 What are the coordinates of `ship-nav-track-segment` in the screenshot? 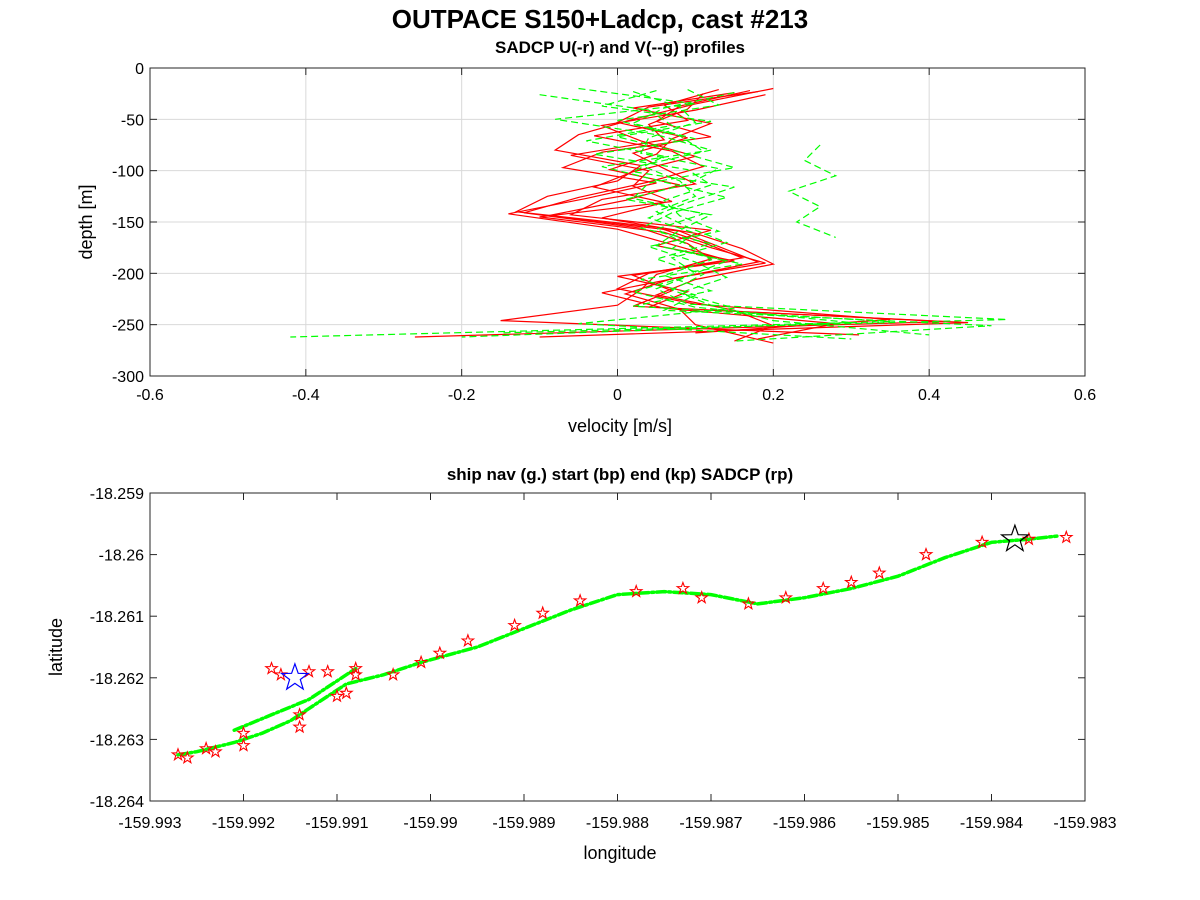 It's located at (295, 699).